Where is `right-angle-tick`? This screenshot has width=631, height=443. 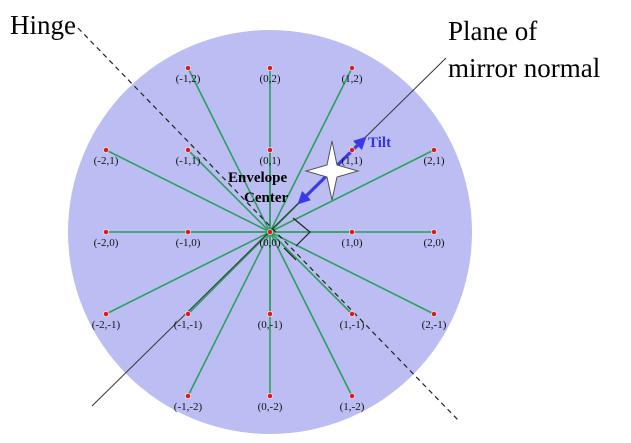
right-angle-tick is located at coordinates (290, 254).